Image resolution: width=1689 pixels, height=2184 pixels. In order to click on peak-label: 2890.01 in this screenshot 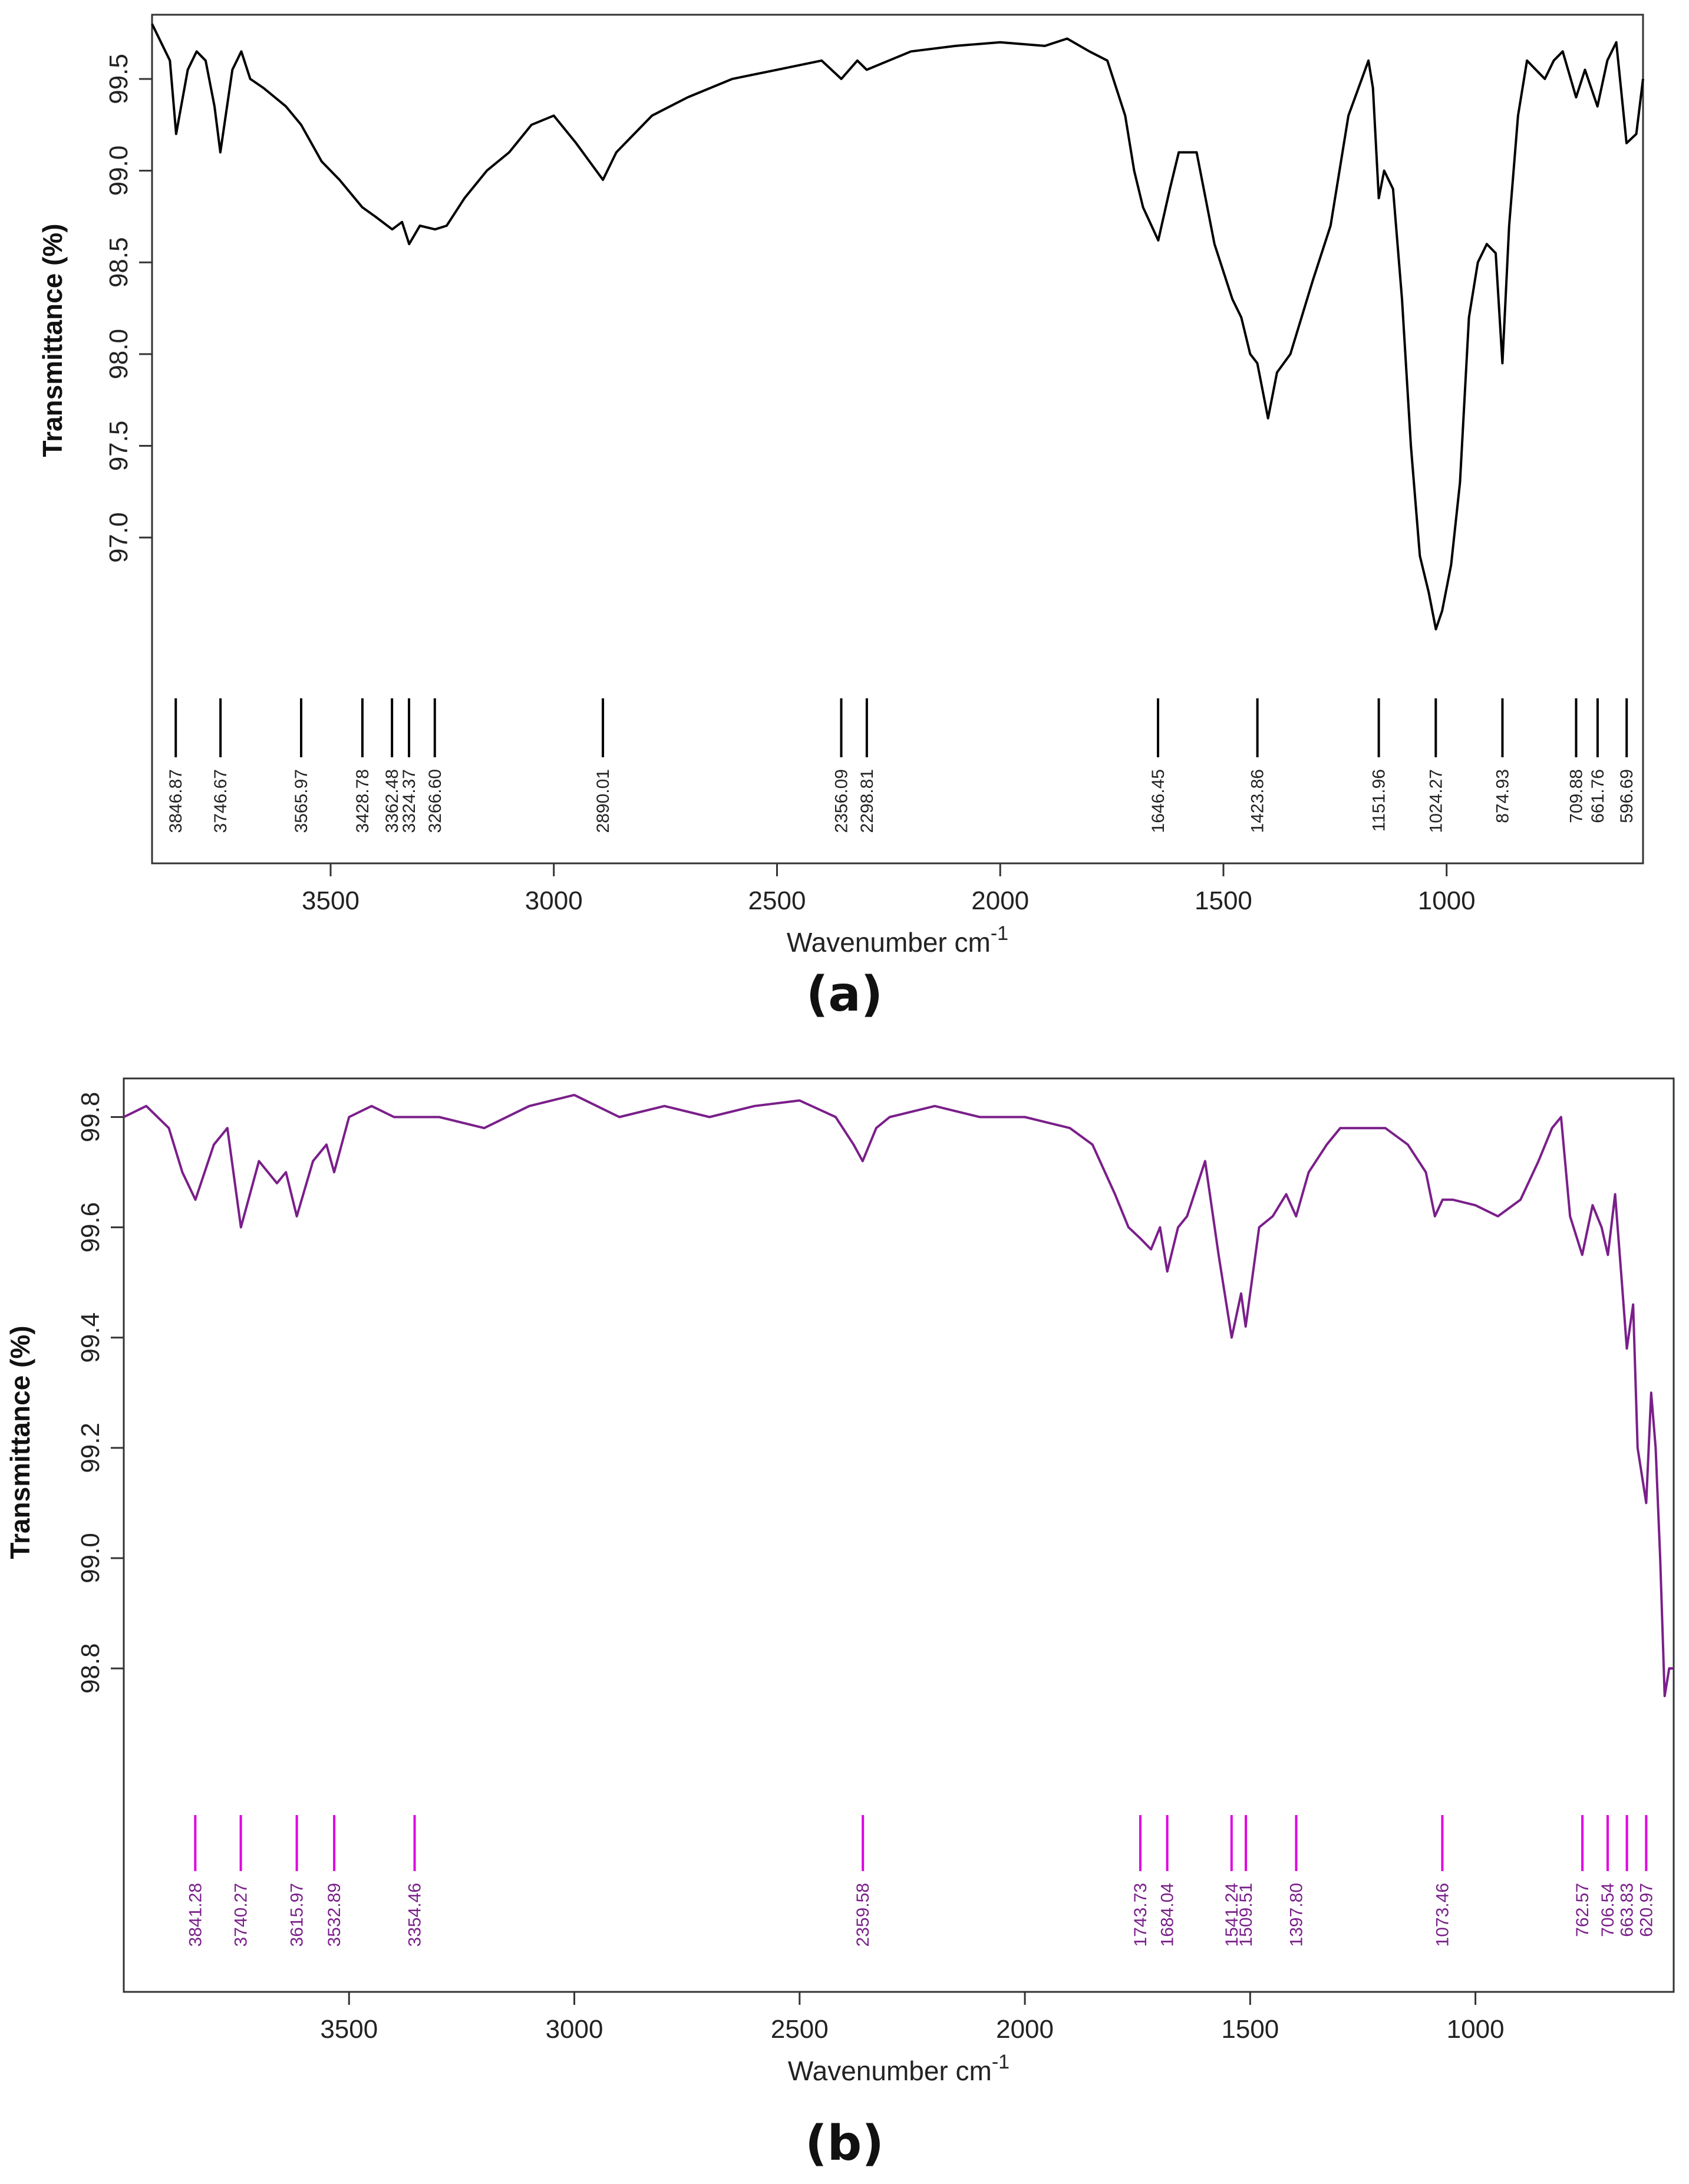, I will do `click(603, 801)`.